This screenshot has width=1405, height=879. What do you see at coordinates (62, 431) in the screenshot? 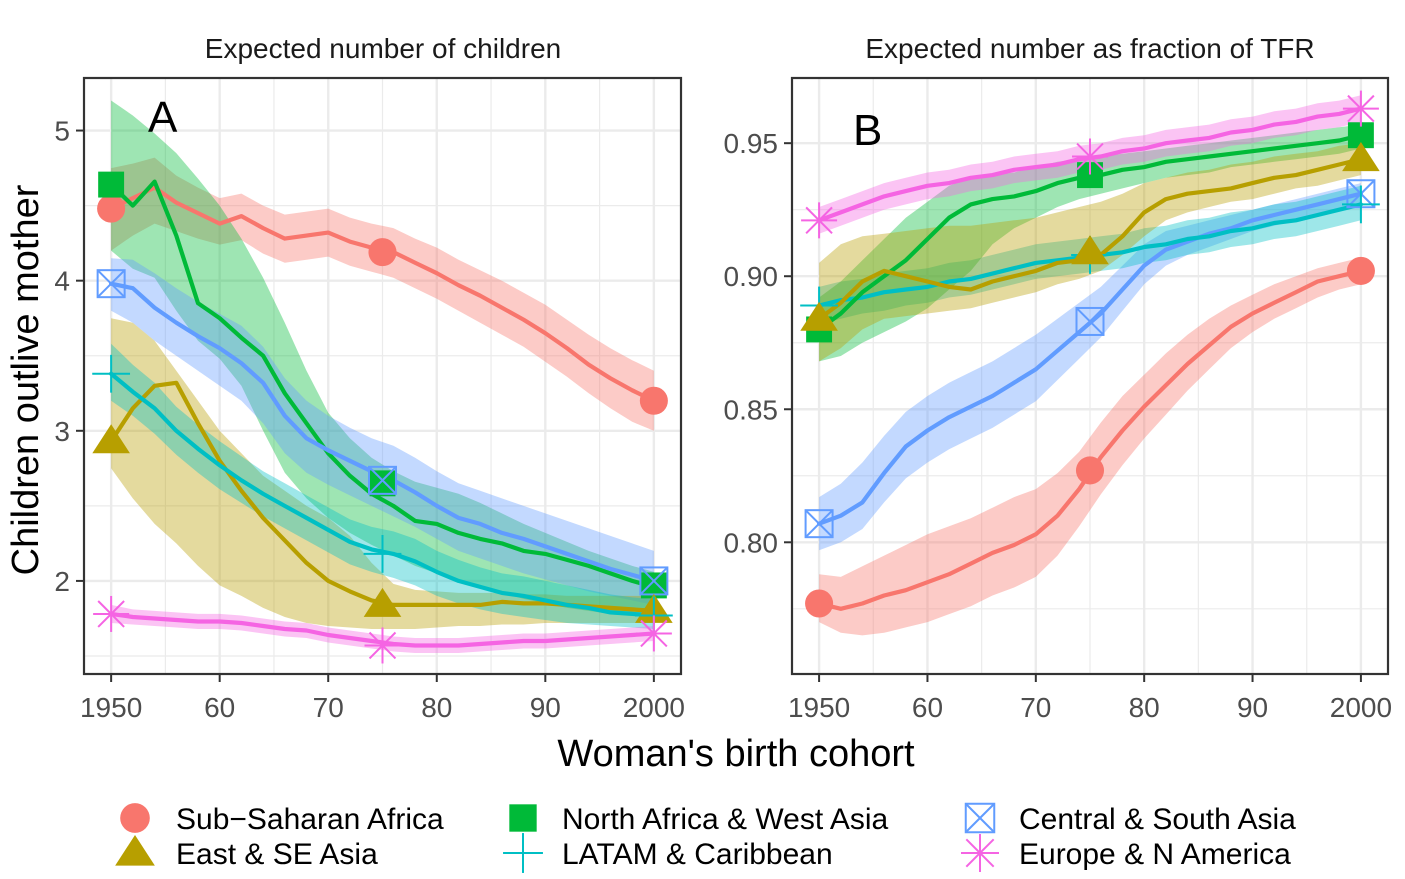
I see `y-tick-label: 3` at bounding box center [62, 431].